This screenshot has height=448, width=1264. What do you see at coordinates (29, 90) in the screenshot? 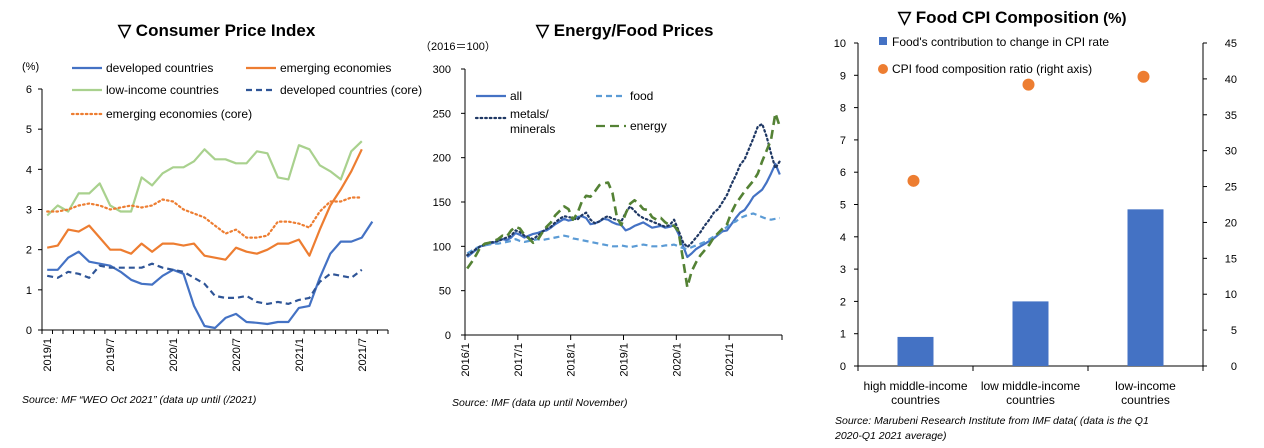
I see `y-tick-label: 6` at bounding box center [29, 90].